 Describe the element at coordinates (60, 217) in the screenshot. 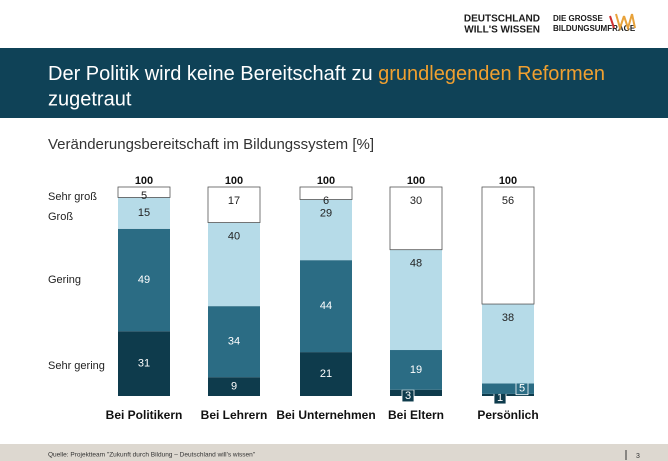

I see `legend-label: Groß` at that location.